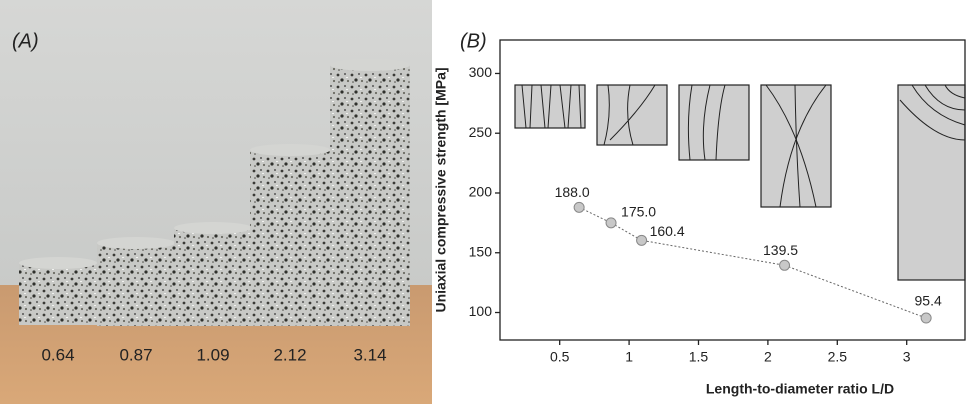 The image size is (971, 404). What do you see at coordinates (560, 357) in the screenshot?
I see `x-tick-label: 0.5` at bounding box center [560, 357].